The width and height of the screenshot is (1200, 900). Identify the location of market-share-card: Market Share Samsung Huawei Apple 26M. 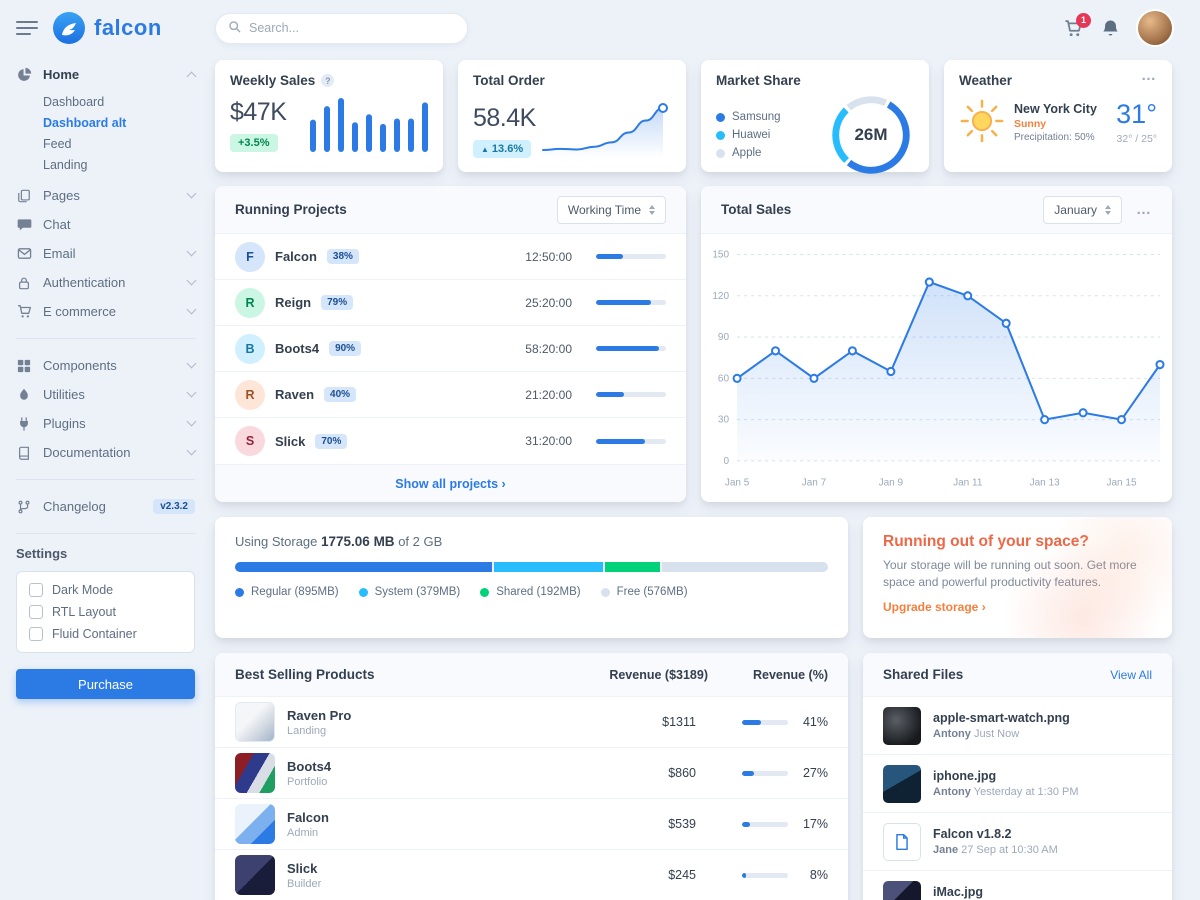
(815, 117).